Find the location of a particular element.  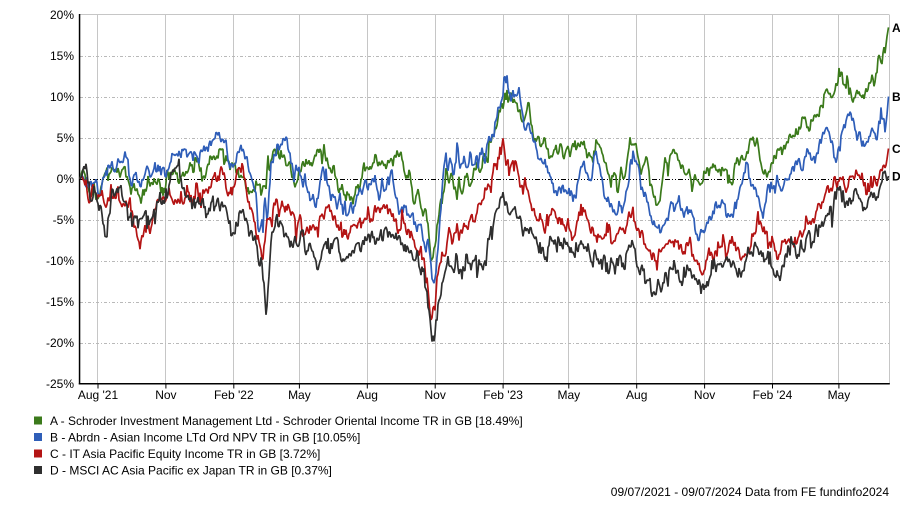

svg-text: A is located at coordinates (896, 28).